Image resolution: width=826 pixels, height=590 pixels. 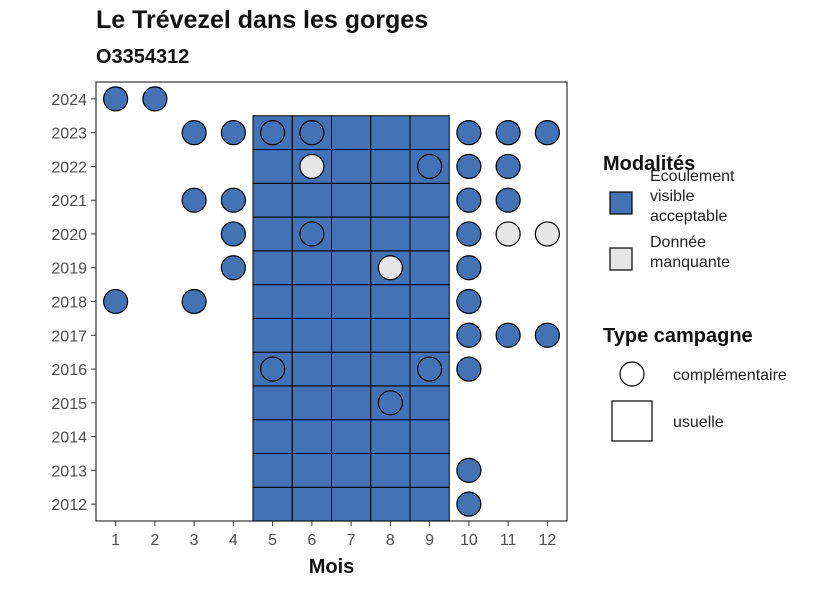 I want to click on legend-key-square, so click(x=632, y=421).